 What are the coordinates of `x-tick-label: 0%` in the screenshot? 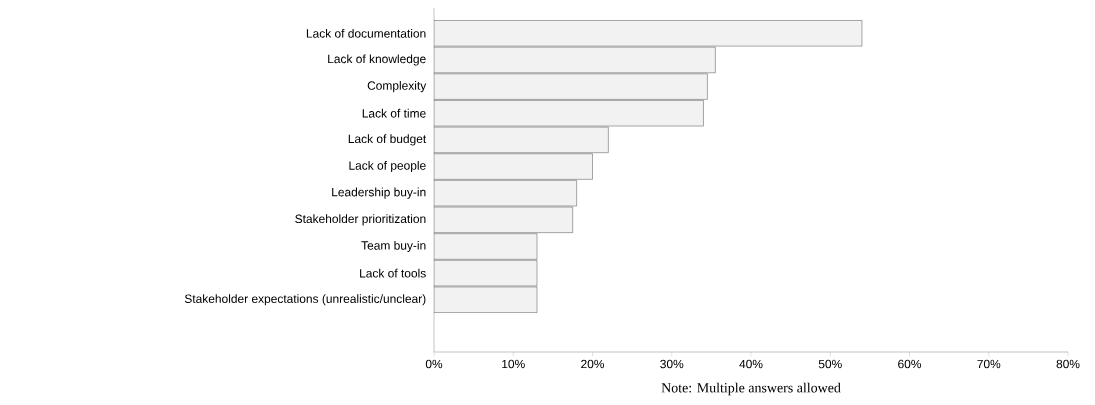 It's located at (434, 364).